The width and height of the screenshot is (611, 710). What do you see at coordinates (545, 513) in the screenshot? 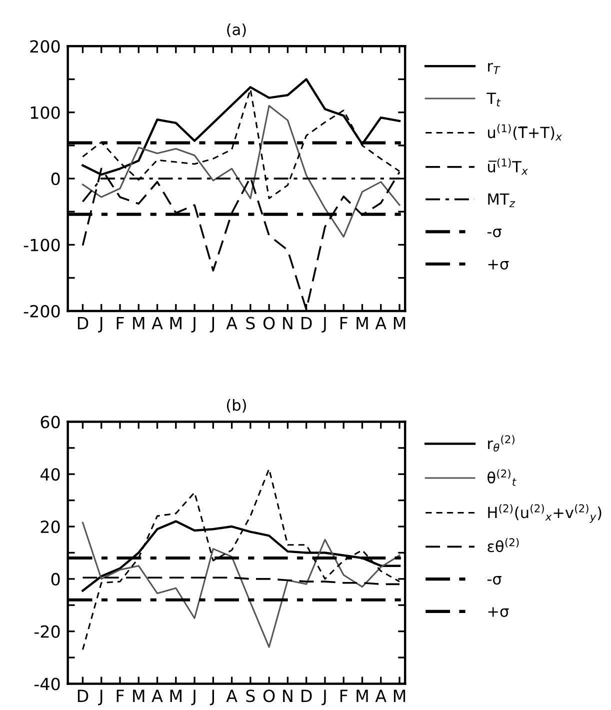
I see `text: H$^{(2)}$(u$^{(2)}$$_{x}$+v$^{(2)}$$_{y}$)` at bounding box center [545, 513].